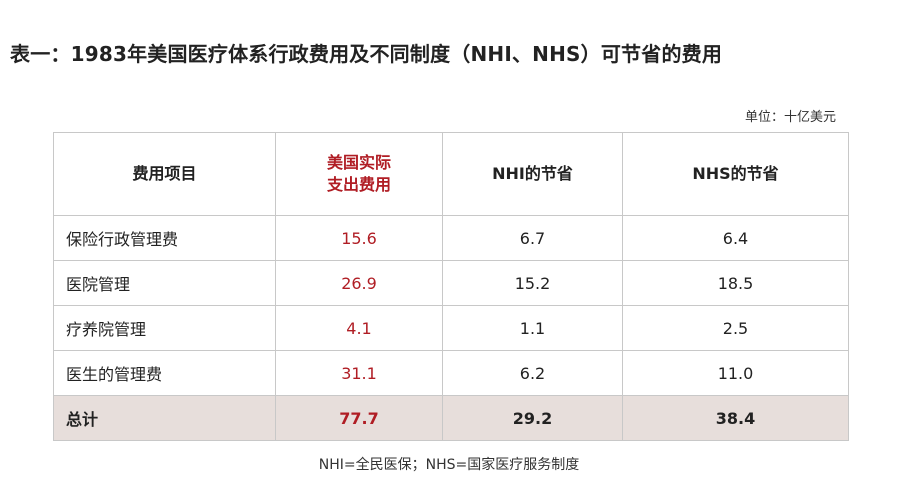 This screenshot has width=898, height=499. I want to click on header-nhs: NHS的节省, so click(735, 174).